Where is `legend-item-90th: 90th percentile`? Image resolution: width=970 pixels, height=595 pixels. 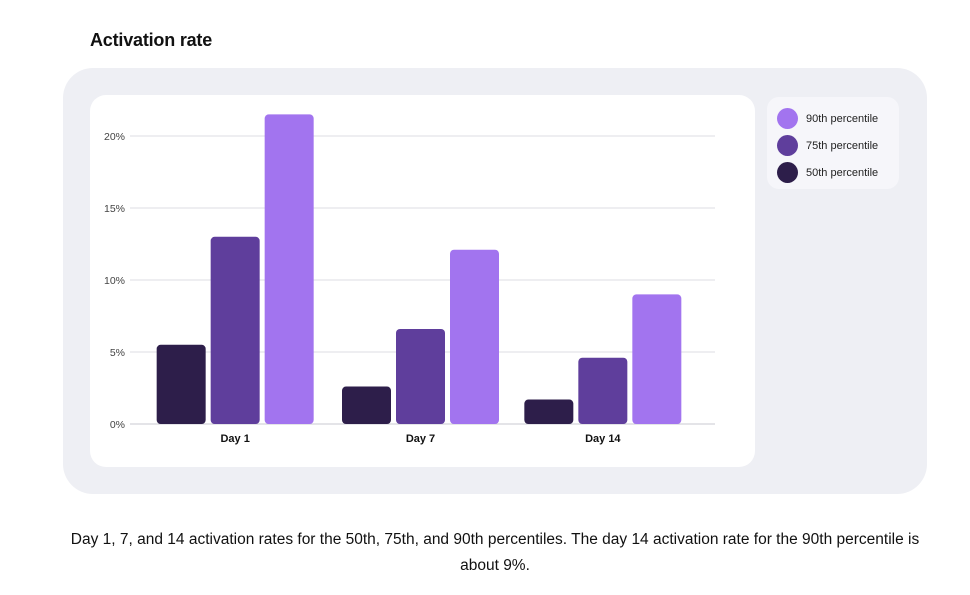 legend-item-90th: 90th percentile is located at coordinates (833, 118).